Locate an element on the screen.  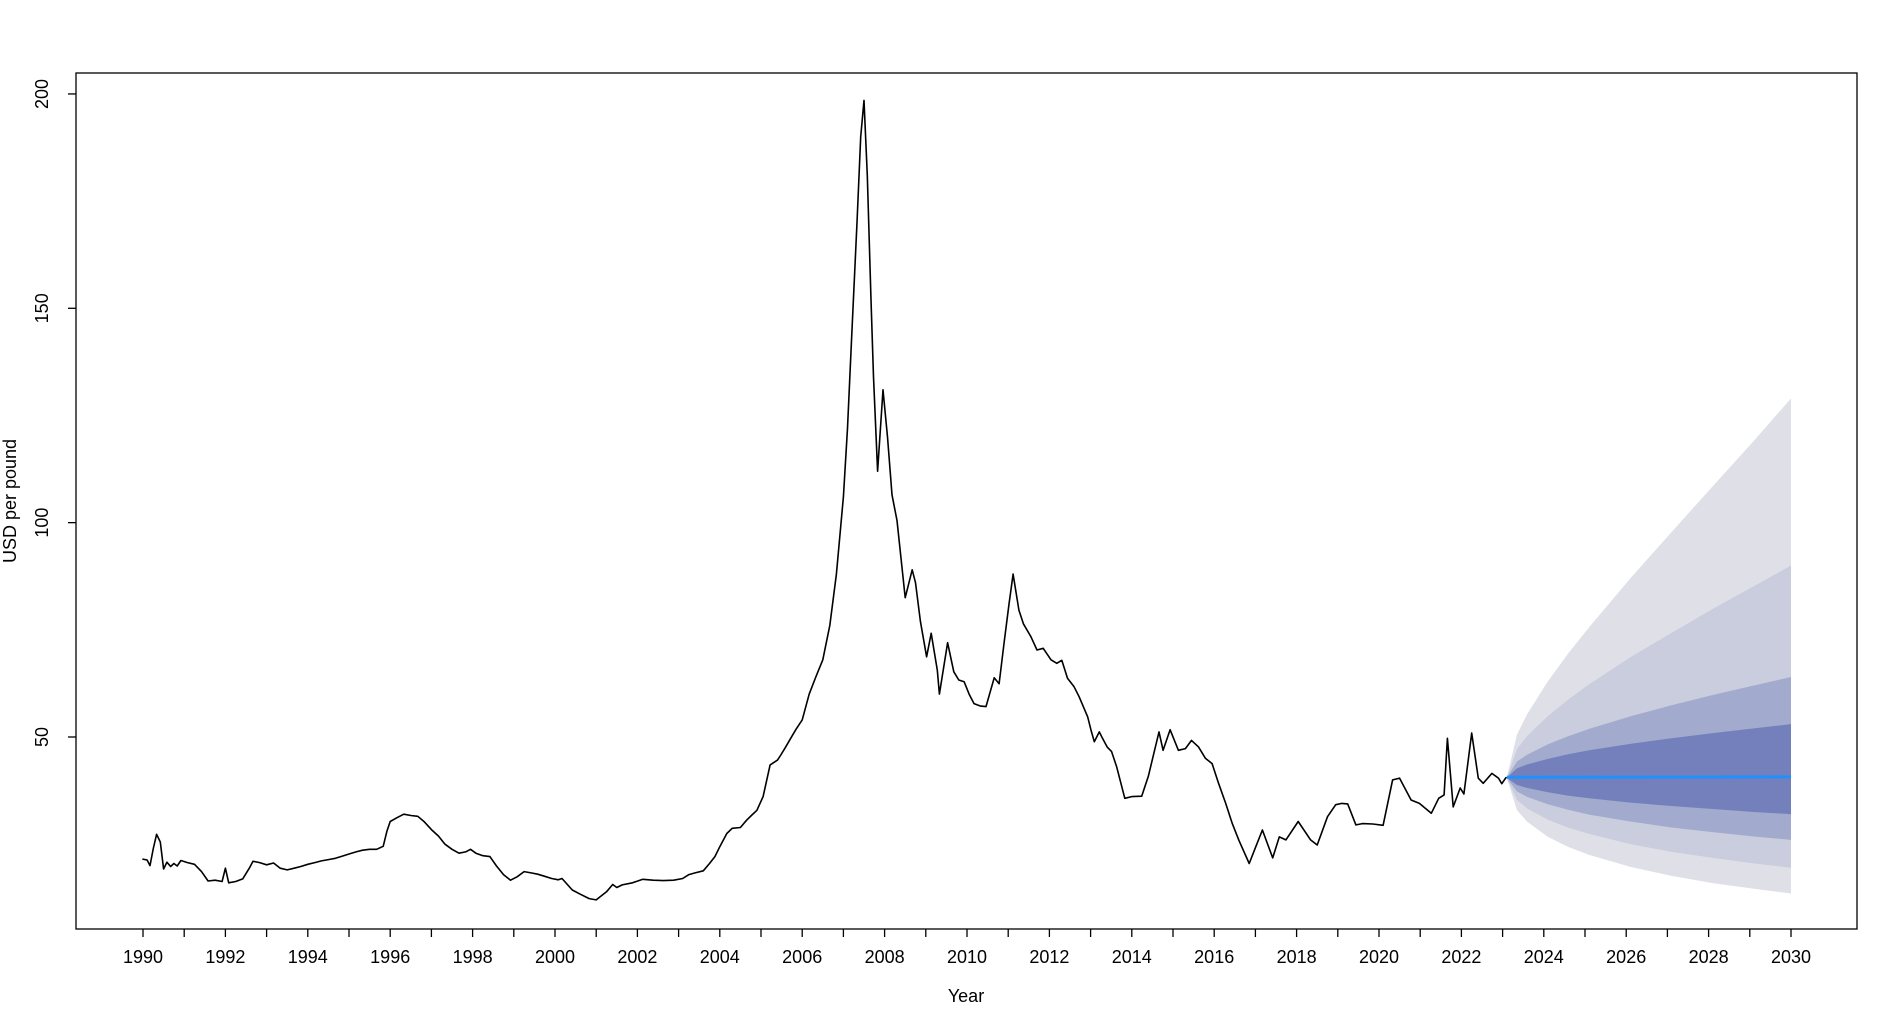
x-tick-label: 2018 is located at coordinates (1297, 957).